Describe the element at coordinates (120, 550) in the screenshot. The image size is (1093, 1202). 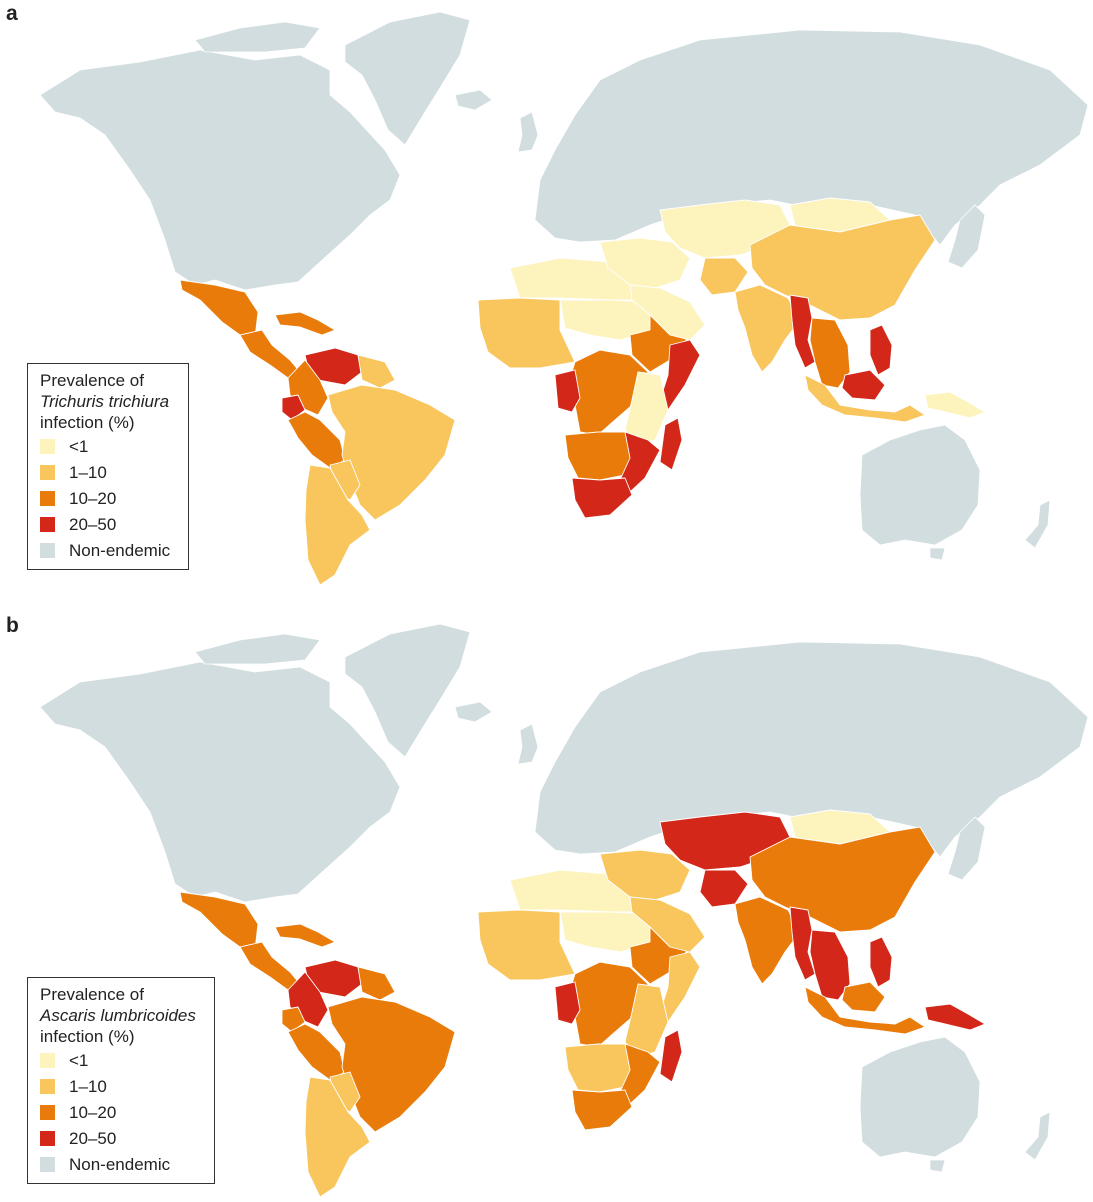
I see `legend-label: Non-endemic` at that location.